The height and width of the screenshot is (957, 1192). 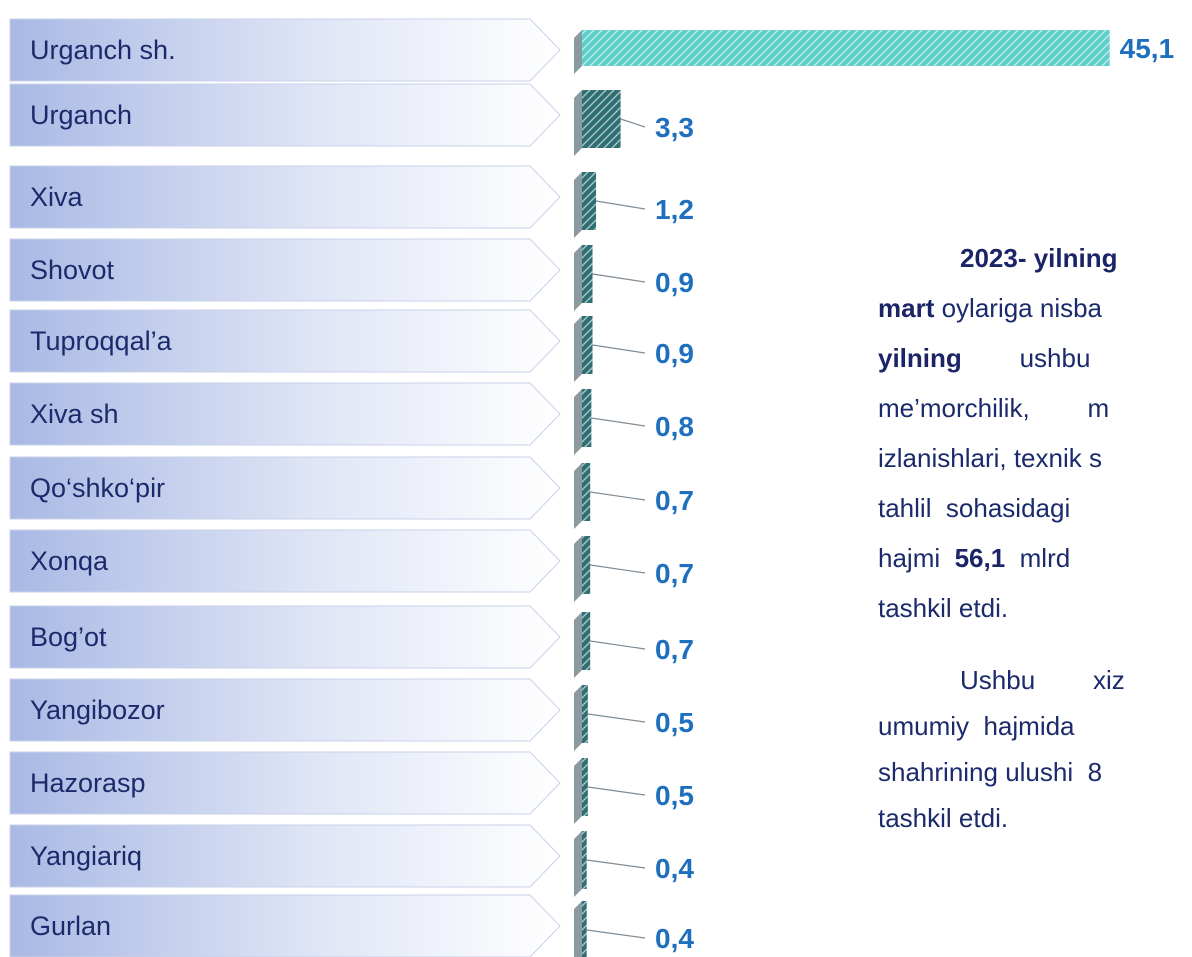 I want to click on text-run: me’morchilik, m, so click(x=994, y=408).